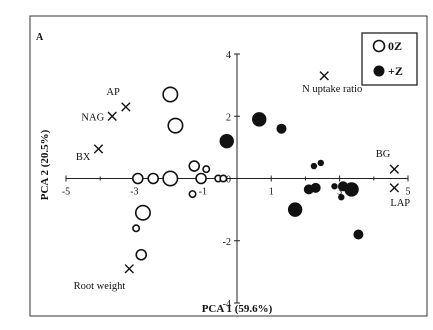 Image resolution: width=433 pixels, height=330 pixels. Describe the element at coordinates (395, 71) in the screenshot. I see `legend-label-plus-z: +Z` at that location.